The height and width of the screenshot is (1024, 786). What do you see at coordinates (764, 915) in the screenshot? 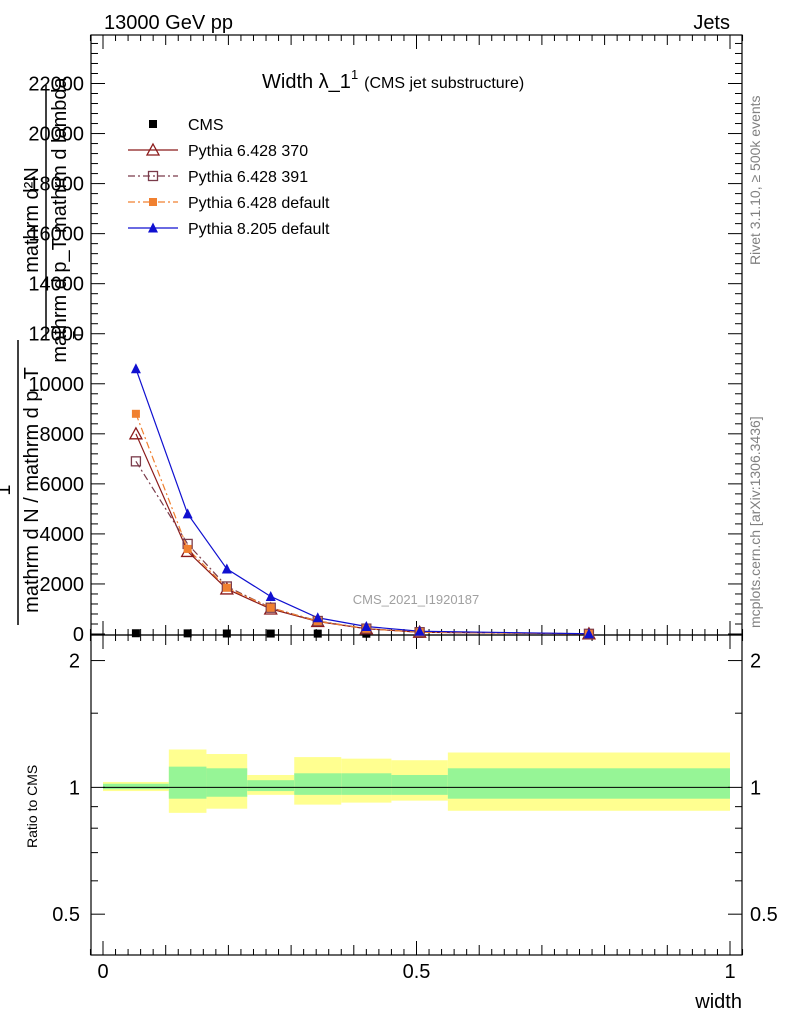
I see `ratio-tick-label-right: 0.5` at bounding box center [764, 915].